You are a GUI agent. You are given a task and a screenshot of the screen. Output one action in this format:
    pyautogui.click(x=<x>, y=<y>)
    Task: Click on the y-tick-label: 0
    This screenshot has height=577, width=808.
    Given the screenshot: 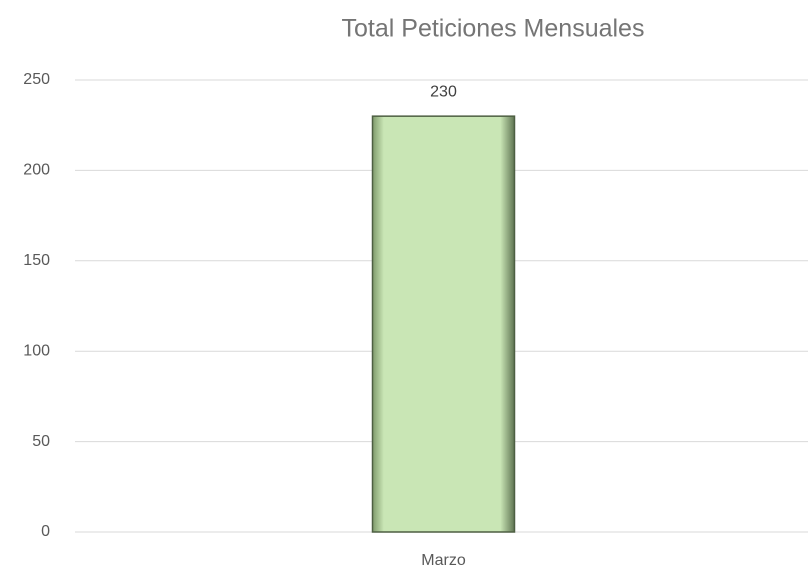 What is the action you would take?
    pyautogui.click(x=45, y=531)
    